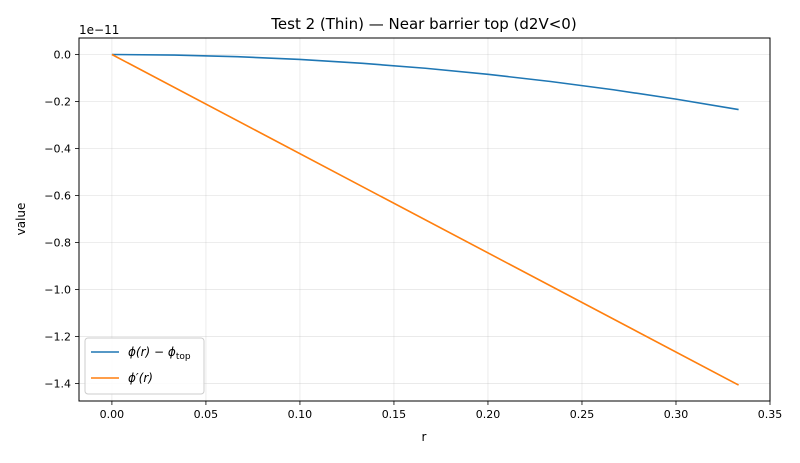 The width and height of the screenshot is (800, 463). What do you see at coordinates (57, 336) in the screenshot?
I see `y-tick-label: −1.2` at bounding box center [57, 336].